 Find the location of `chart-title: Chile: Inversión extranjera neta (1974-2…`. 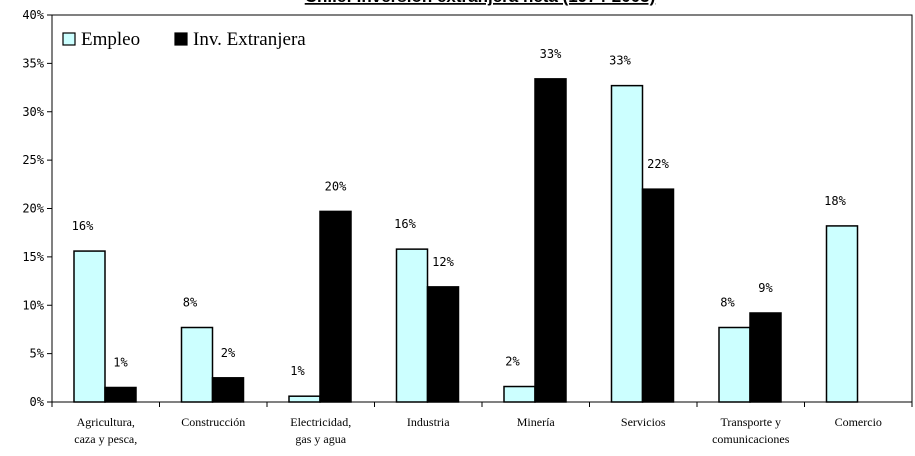

chart-title: Chile: Inversión extranjera neta (1974-2… is located at coordinates (480, 3).